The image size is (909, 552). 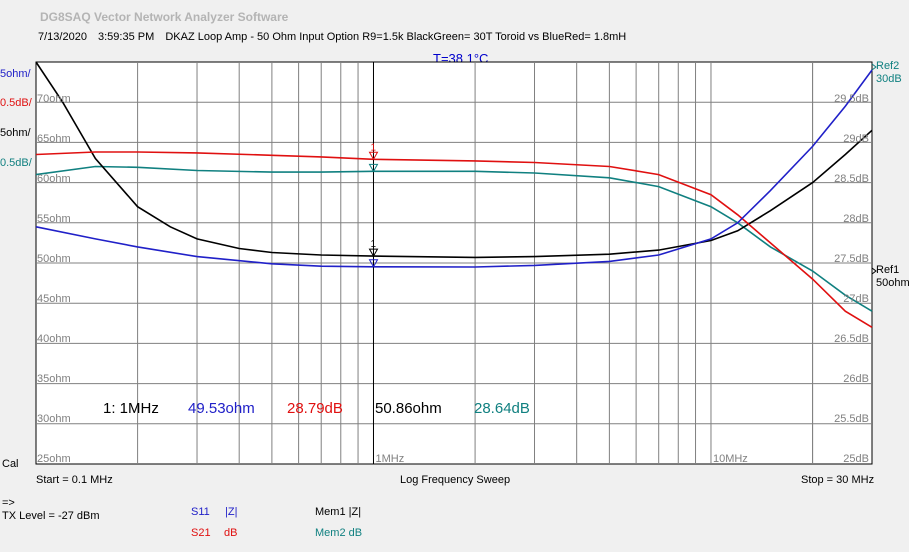 I want to click on left-tick-label: 40ohm, so click(x=54, y=339).